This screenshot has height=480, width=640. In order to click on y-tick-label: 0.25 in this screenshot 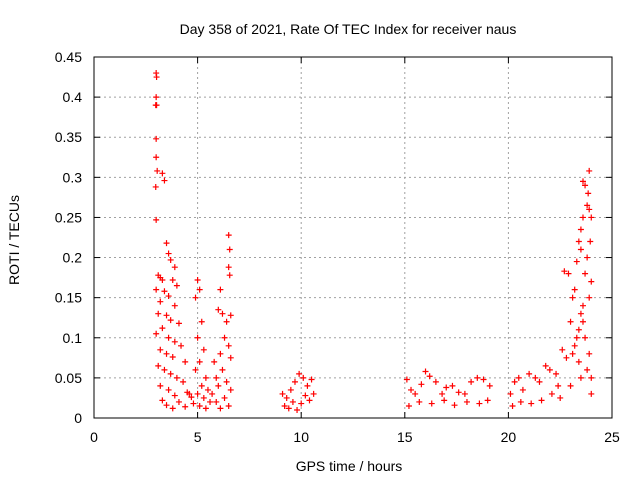, I will do `click(68, 217)`.